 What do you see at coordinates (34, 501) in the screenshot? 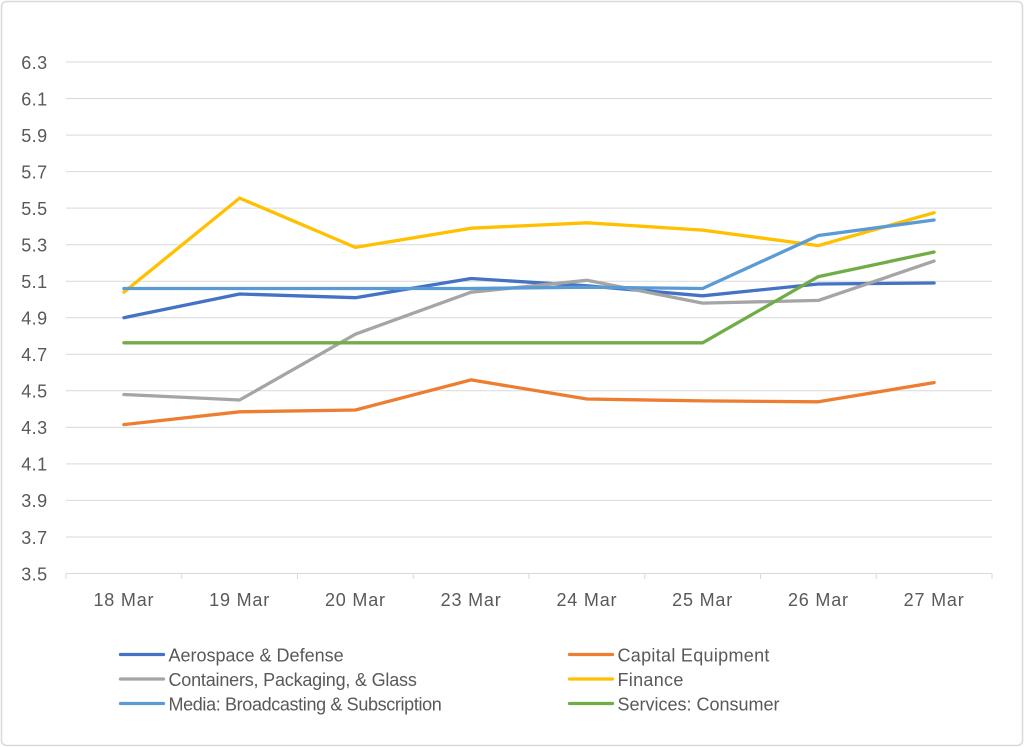
I see `svg-text: 3.9` at bounding box center [34, 501].